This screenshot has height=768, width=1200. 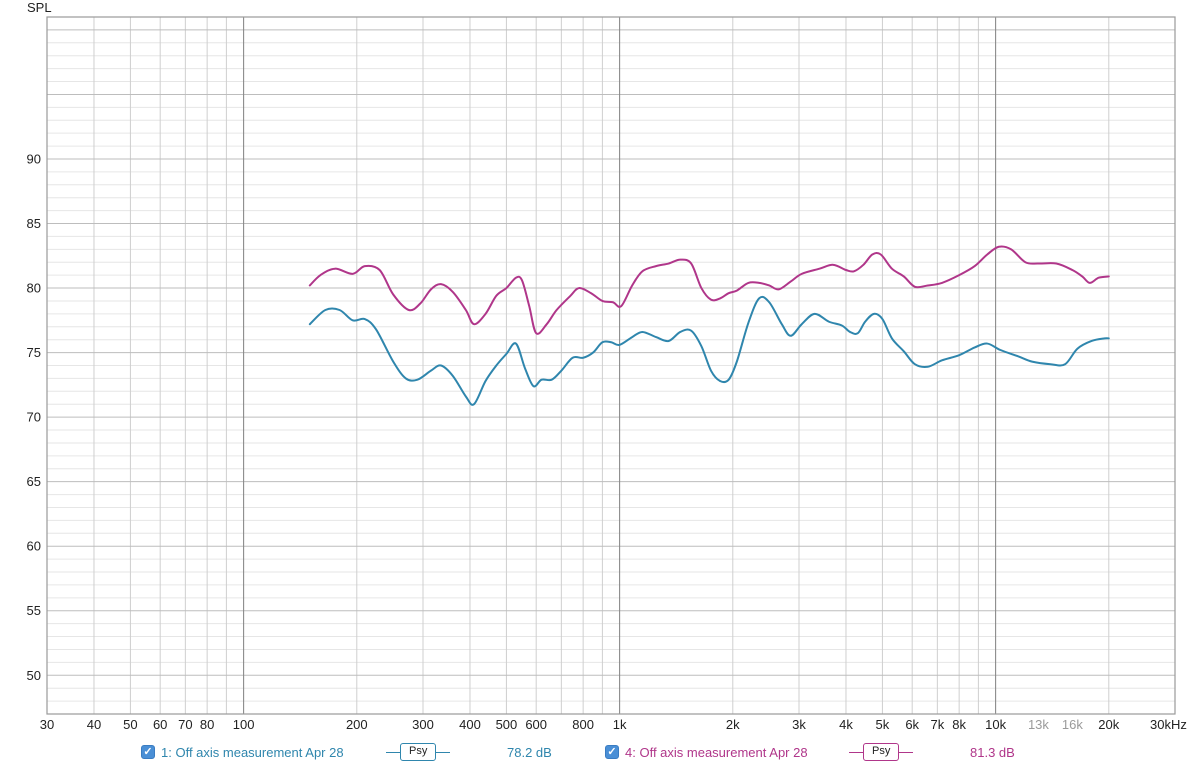 I want to click on x-tick-label-300: 300, so click(x=423, y=724).